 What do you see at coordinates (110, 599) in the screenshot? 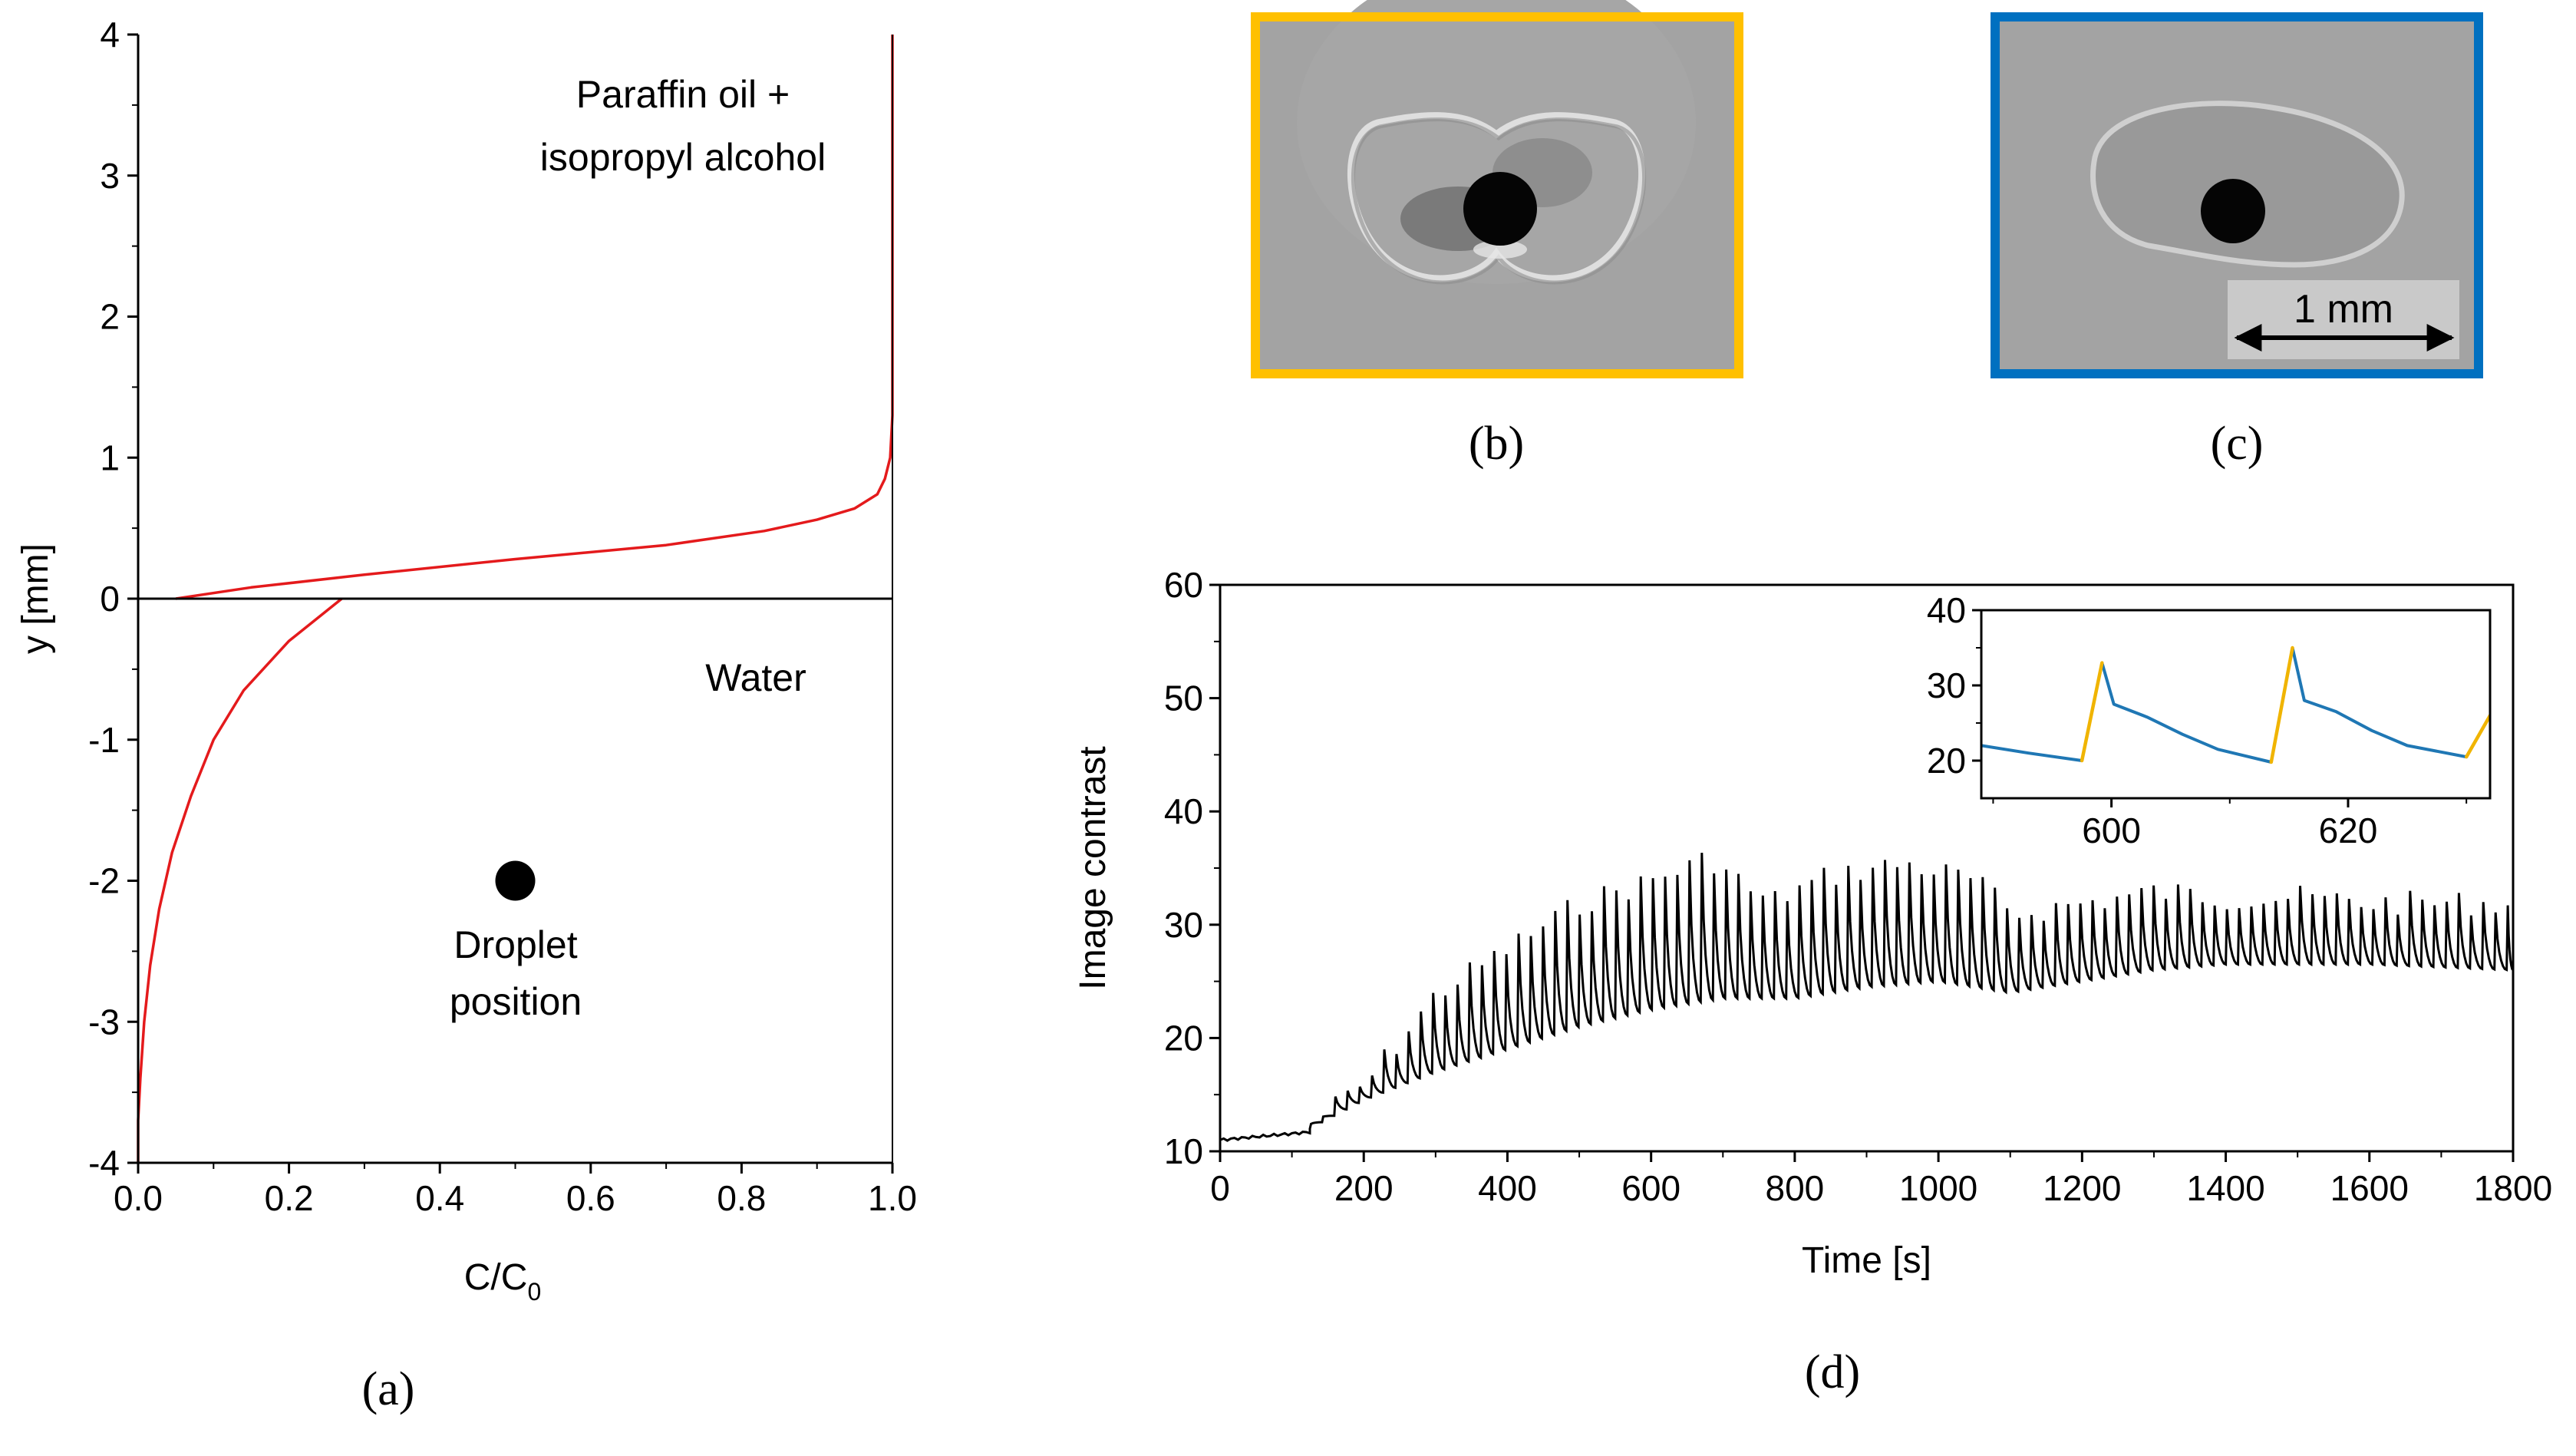
I see `y-tick-label-a: 0` at bounding box center [110, 599].